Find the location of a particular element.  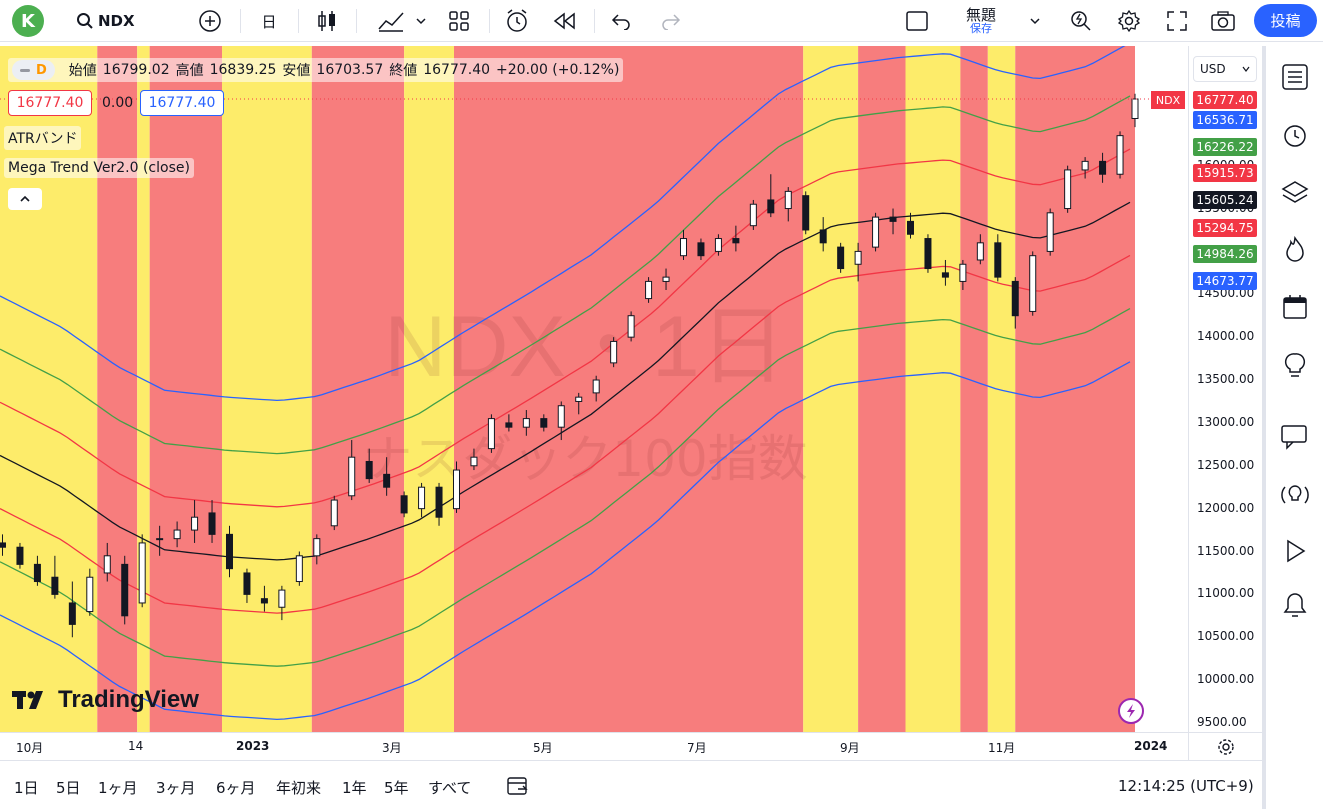

calendar-button is located at coordinates (1295, 307).